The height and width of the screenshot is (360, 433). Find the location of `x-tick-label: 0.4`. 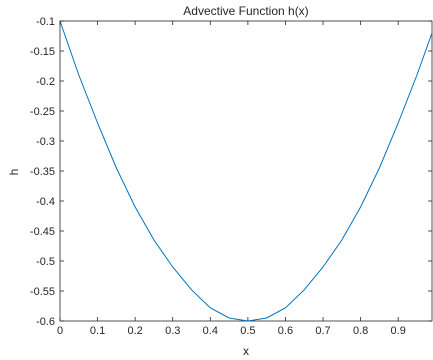

x-tick-label: 0.4 is located at coordinates (210, 331).